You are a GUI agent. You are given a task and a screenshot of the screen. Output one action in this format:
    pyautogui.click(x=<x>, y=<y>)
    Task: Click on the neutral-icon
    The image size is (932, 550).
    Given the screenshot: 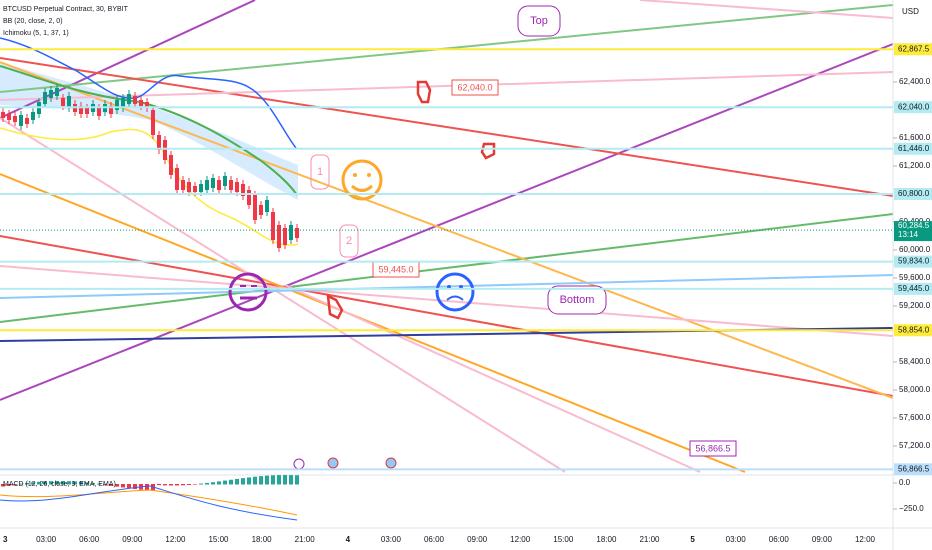 What is the action you would take?
    pyautogui.click(x=248, y=292)
    